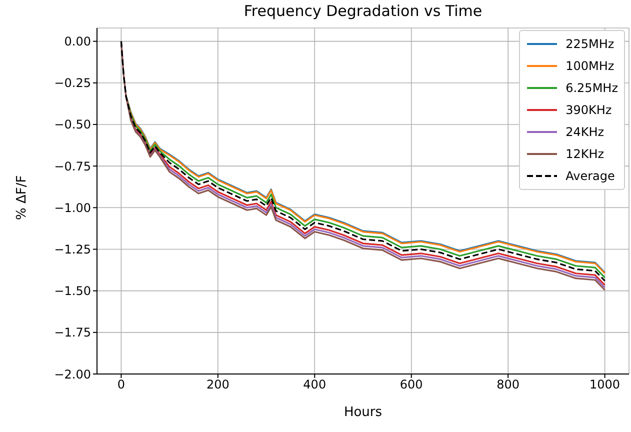 The width and height of the screenshot is (631, 432). I want to click on y-tick-label: 0.00, so click(77, 41).